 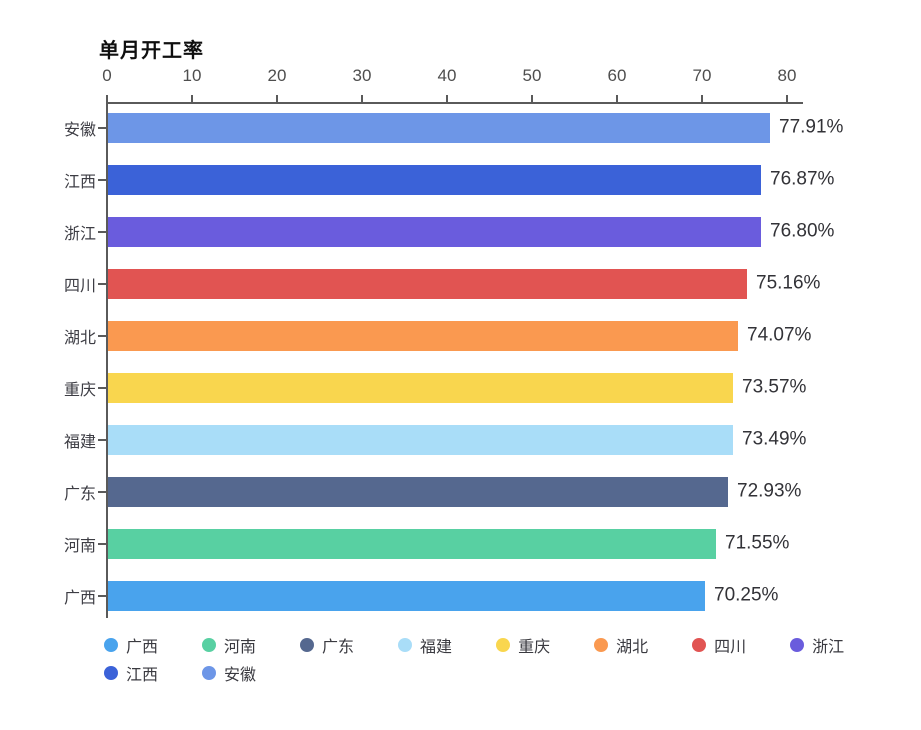 I want to click on value-label: 73.57%, so click(x=774, y=387).